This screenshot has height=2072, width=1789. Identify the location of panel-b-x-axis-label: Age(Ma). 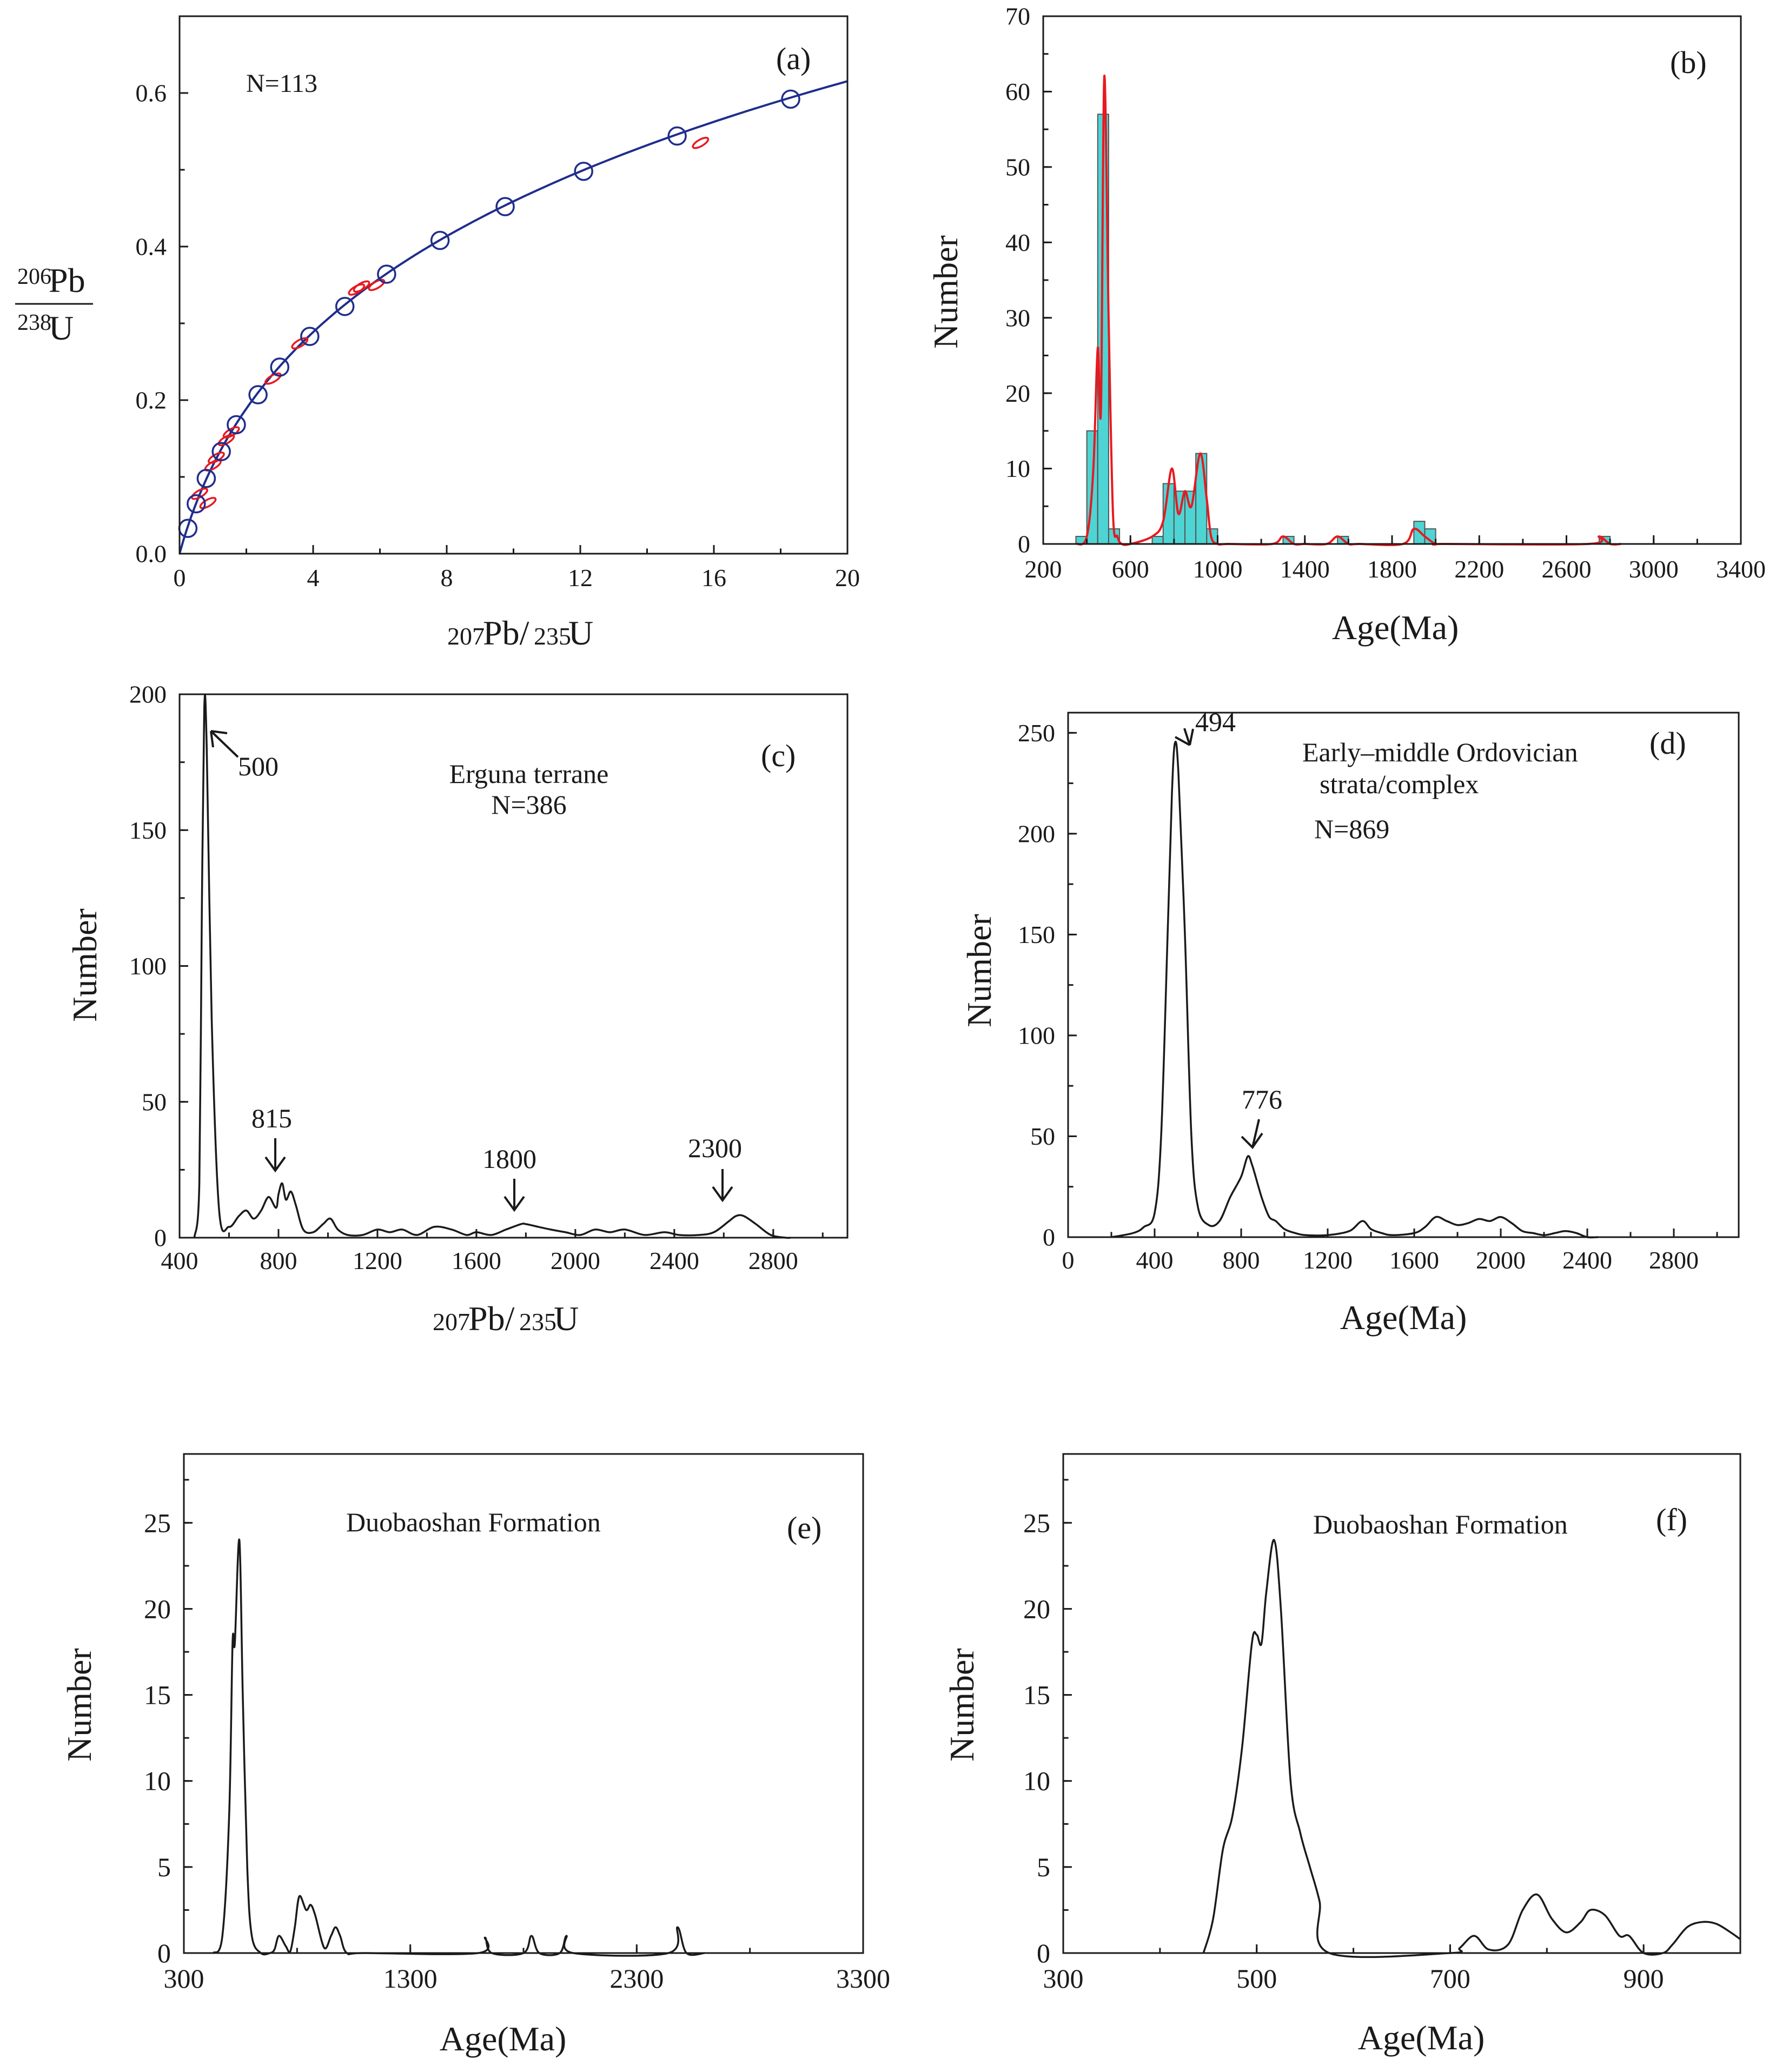
(1395, 627).